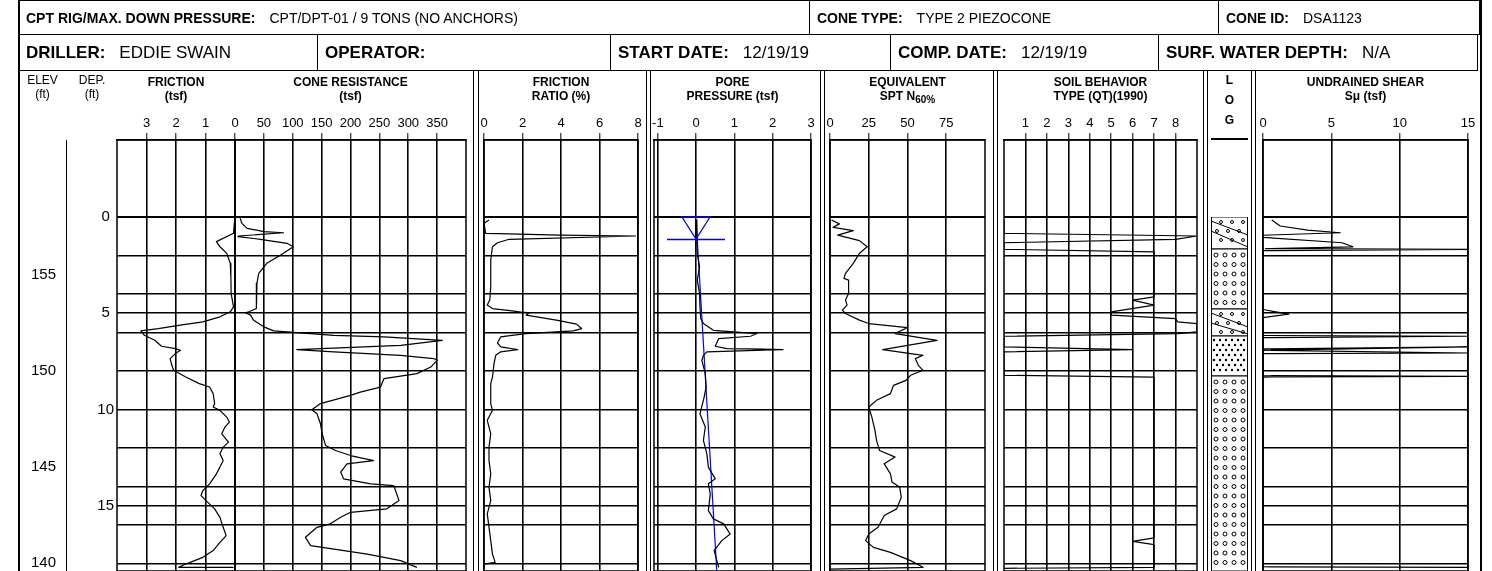 This screenshot has width=1492, height=571. What do you see at coordinates (350, 122) in the screenshot?
I see `x-tick-label: 200` at bounding box center [350, 122].